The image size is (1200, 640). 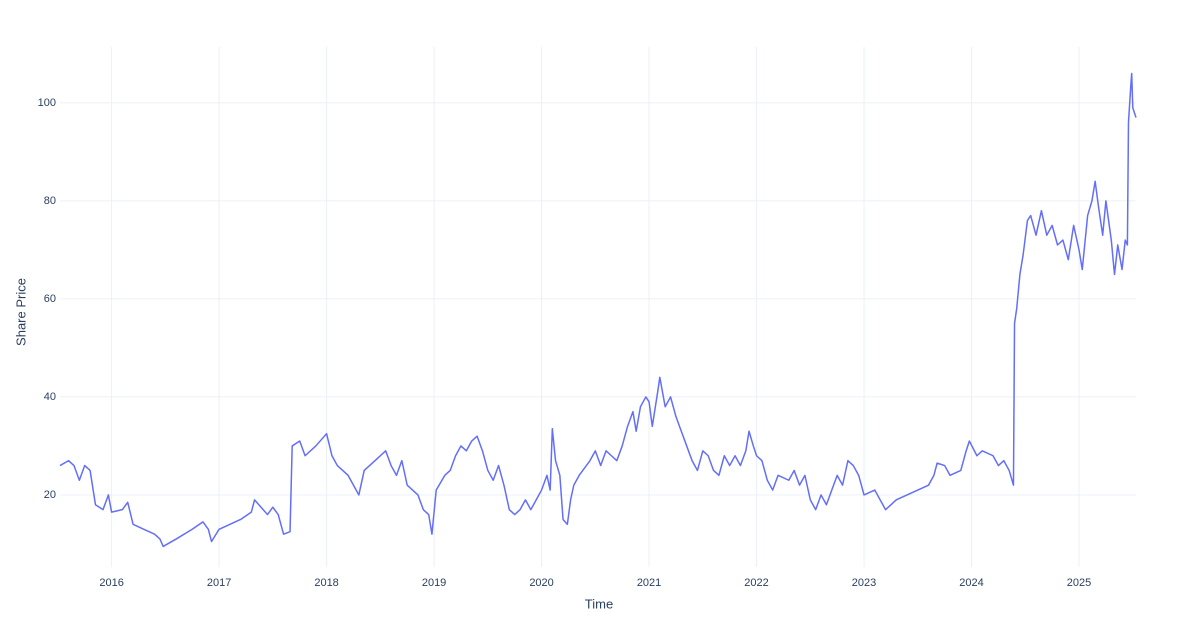 What do you see at coordinates (541, 583) in the screenshot?
I see `x-tick-label: 2020` at bounding box center [541, 583].